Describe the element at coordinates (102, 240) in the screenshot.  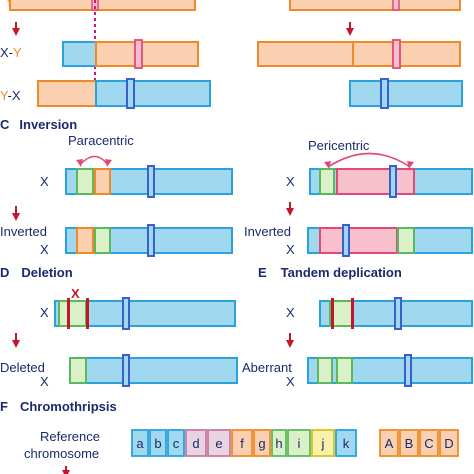
I see `inverted-green-segment` at that location.